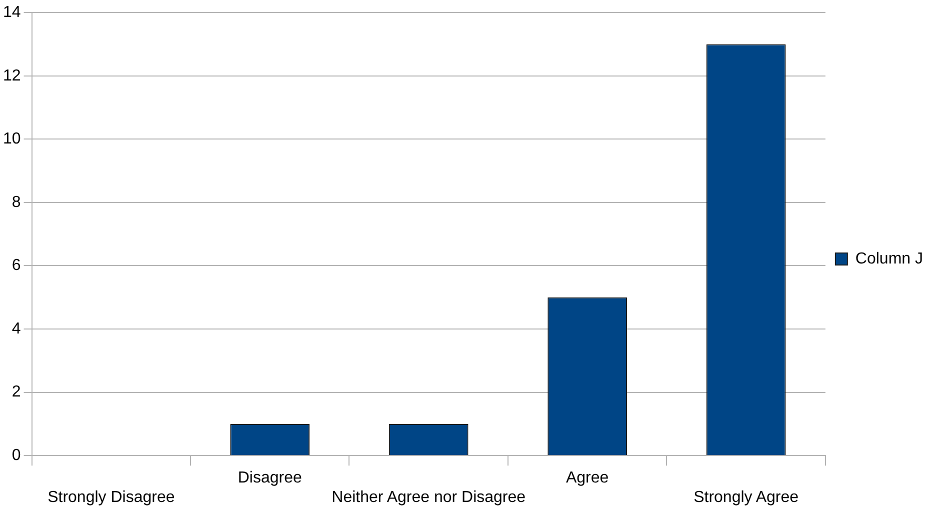 This screenshot has width=943, height=514. Describe the element at coordinates (16, 329) in the screenshot. I see `y-tick-label: 4` at that location.